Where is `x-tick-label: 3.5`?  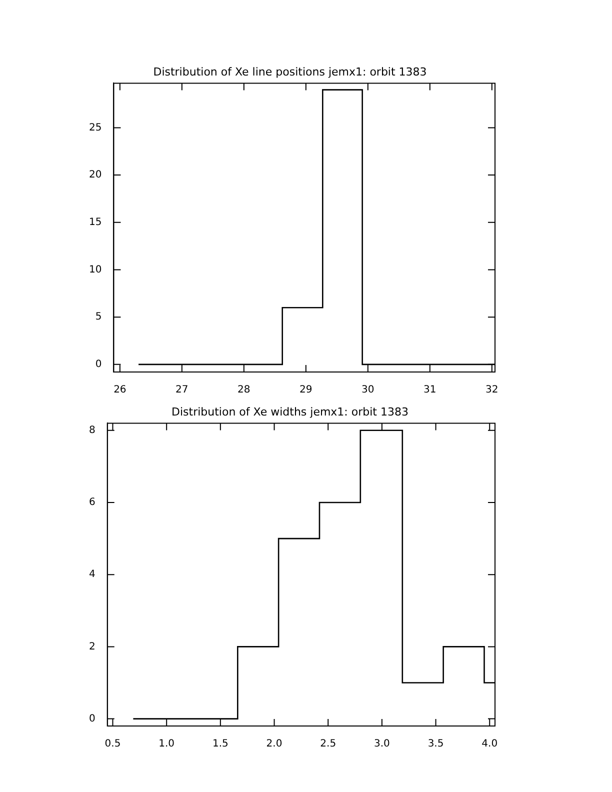 x-tick-label: 3.5 is located at coordinates (436, 744).